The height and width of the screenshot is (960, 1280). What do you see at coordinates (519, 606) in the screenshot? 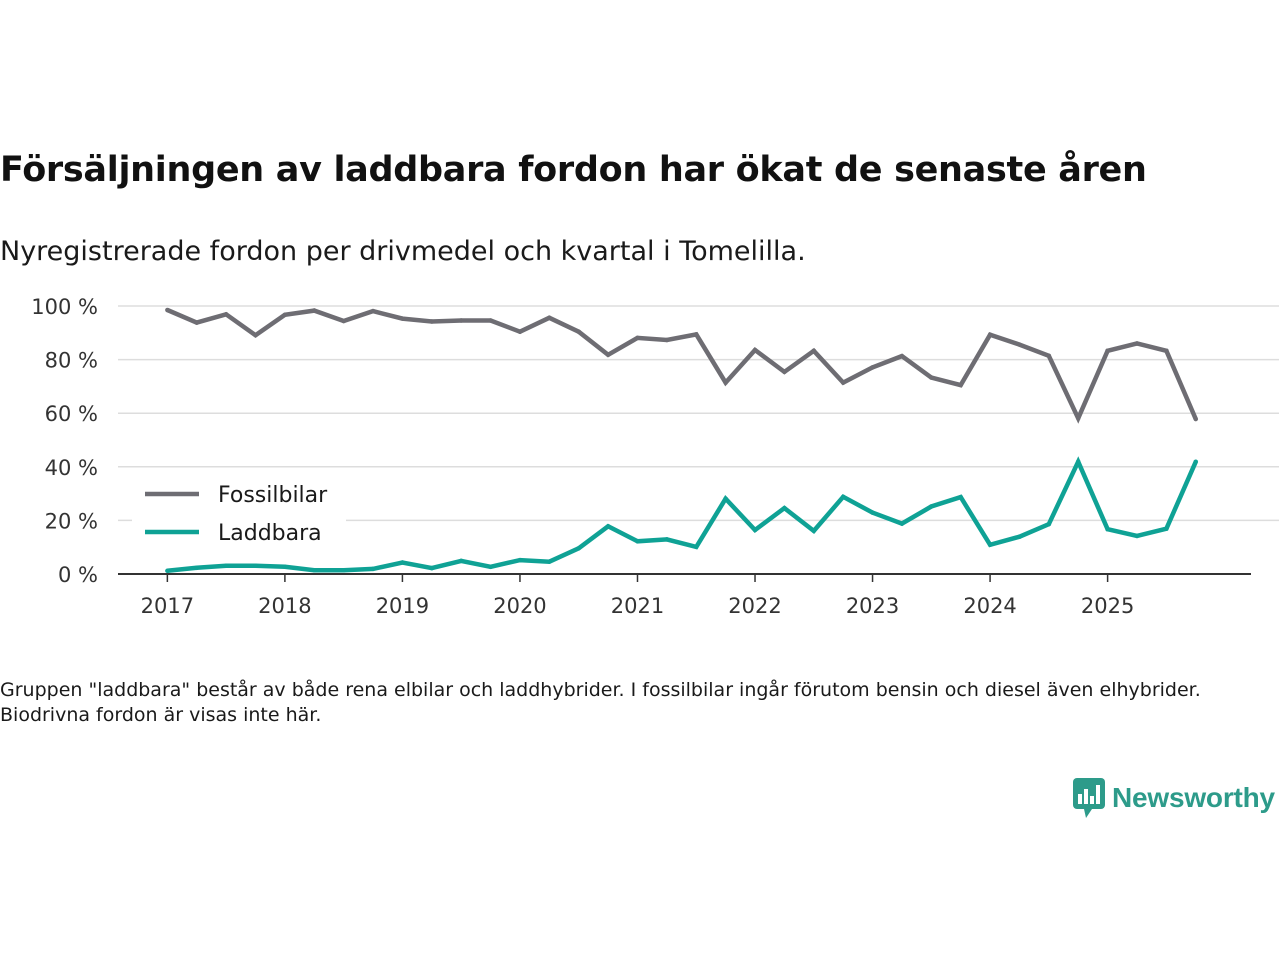
I see `x-tick-label: 2020` at bounding box center [519, 606].